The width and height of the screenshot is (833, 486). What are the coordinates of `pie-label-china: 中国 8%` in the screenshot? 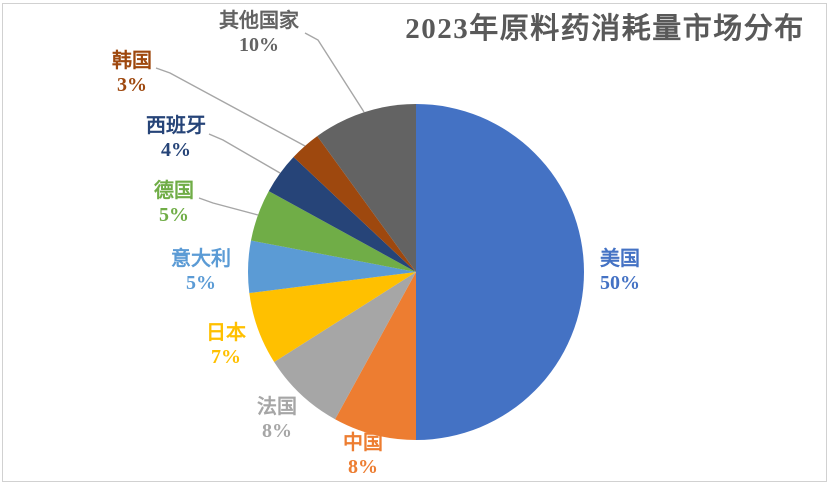 It's located at (363, 455).